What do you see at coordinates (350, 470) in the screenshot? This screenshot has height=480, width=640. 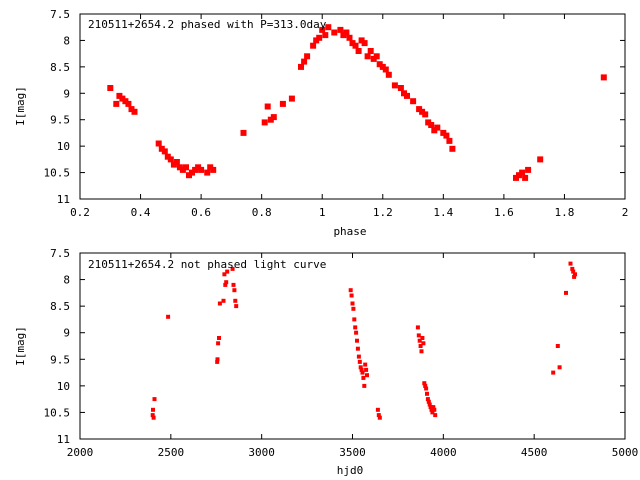 I see `unphased-x-axis-label: hjd0` at bounding box center [350, 470].